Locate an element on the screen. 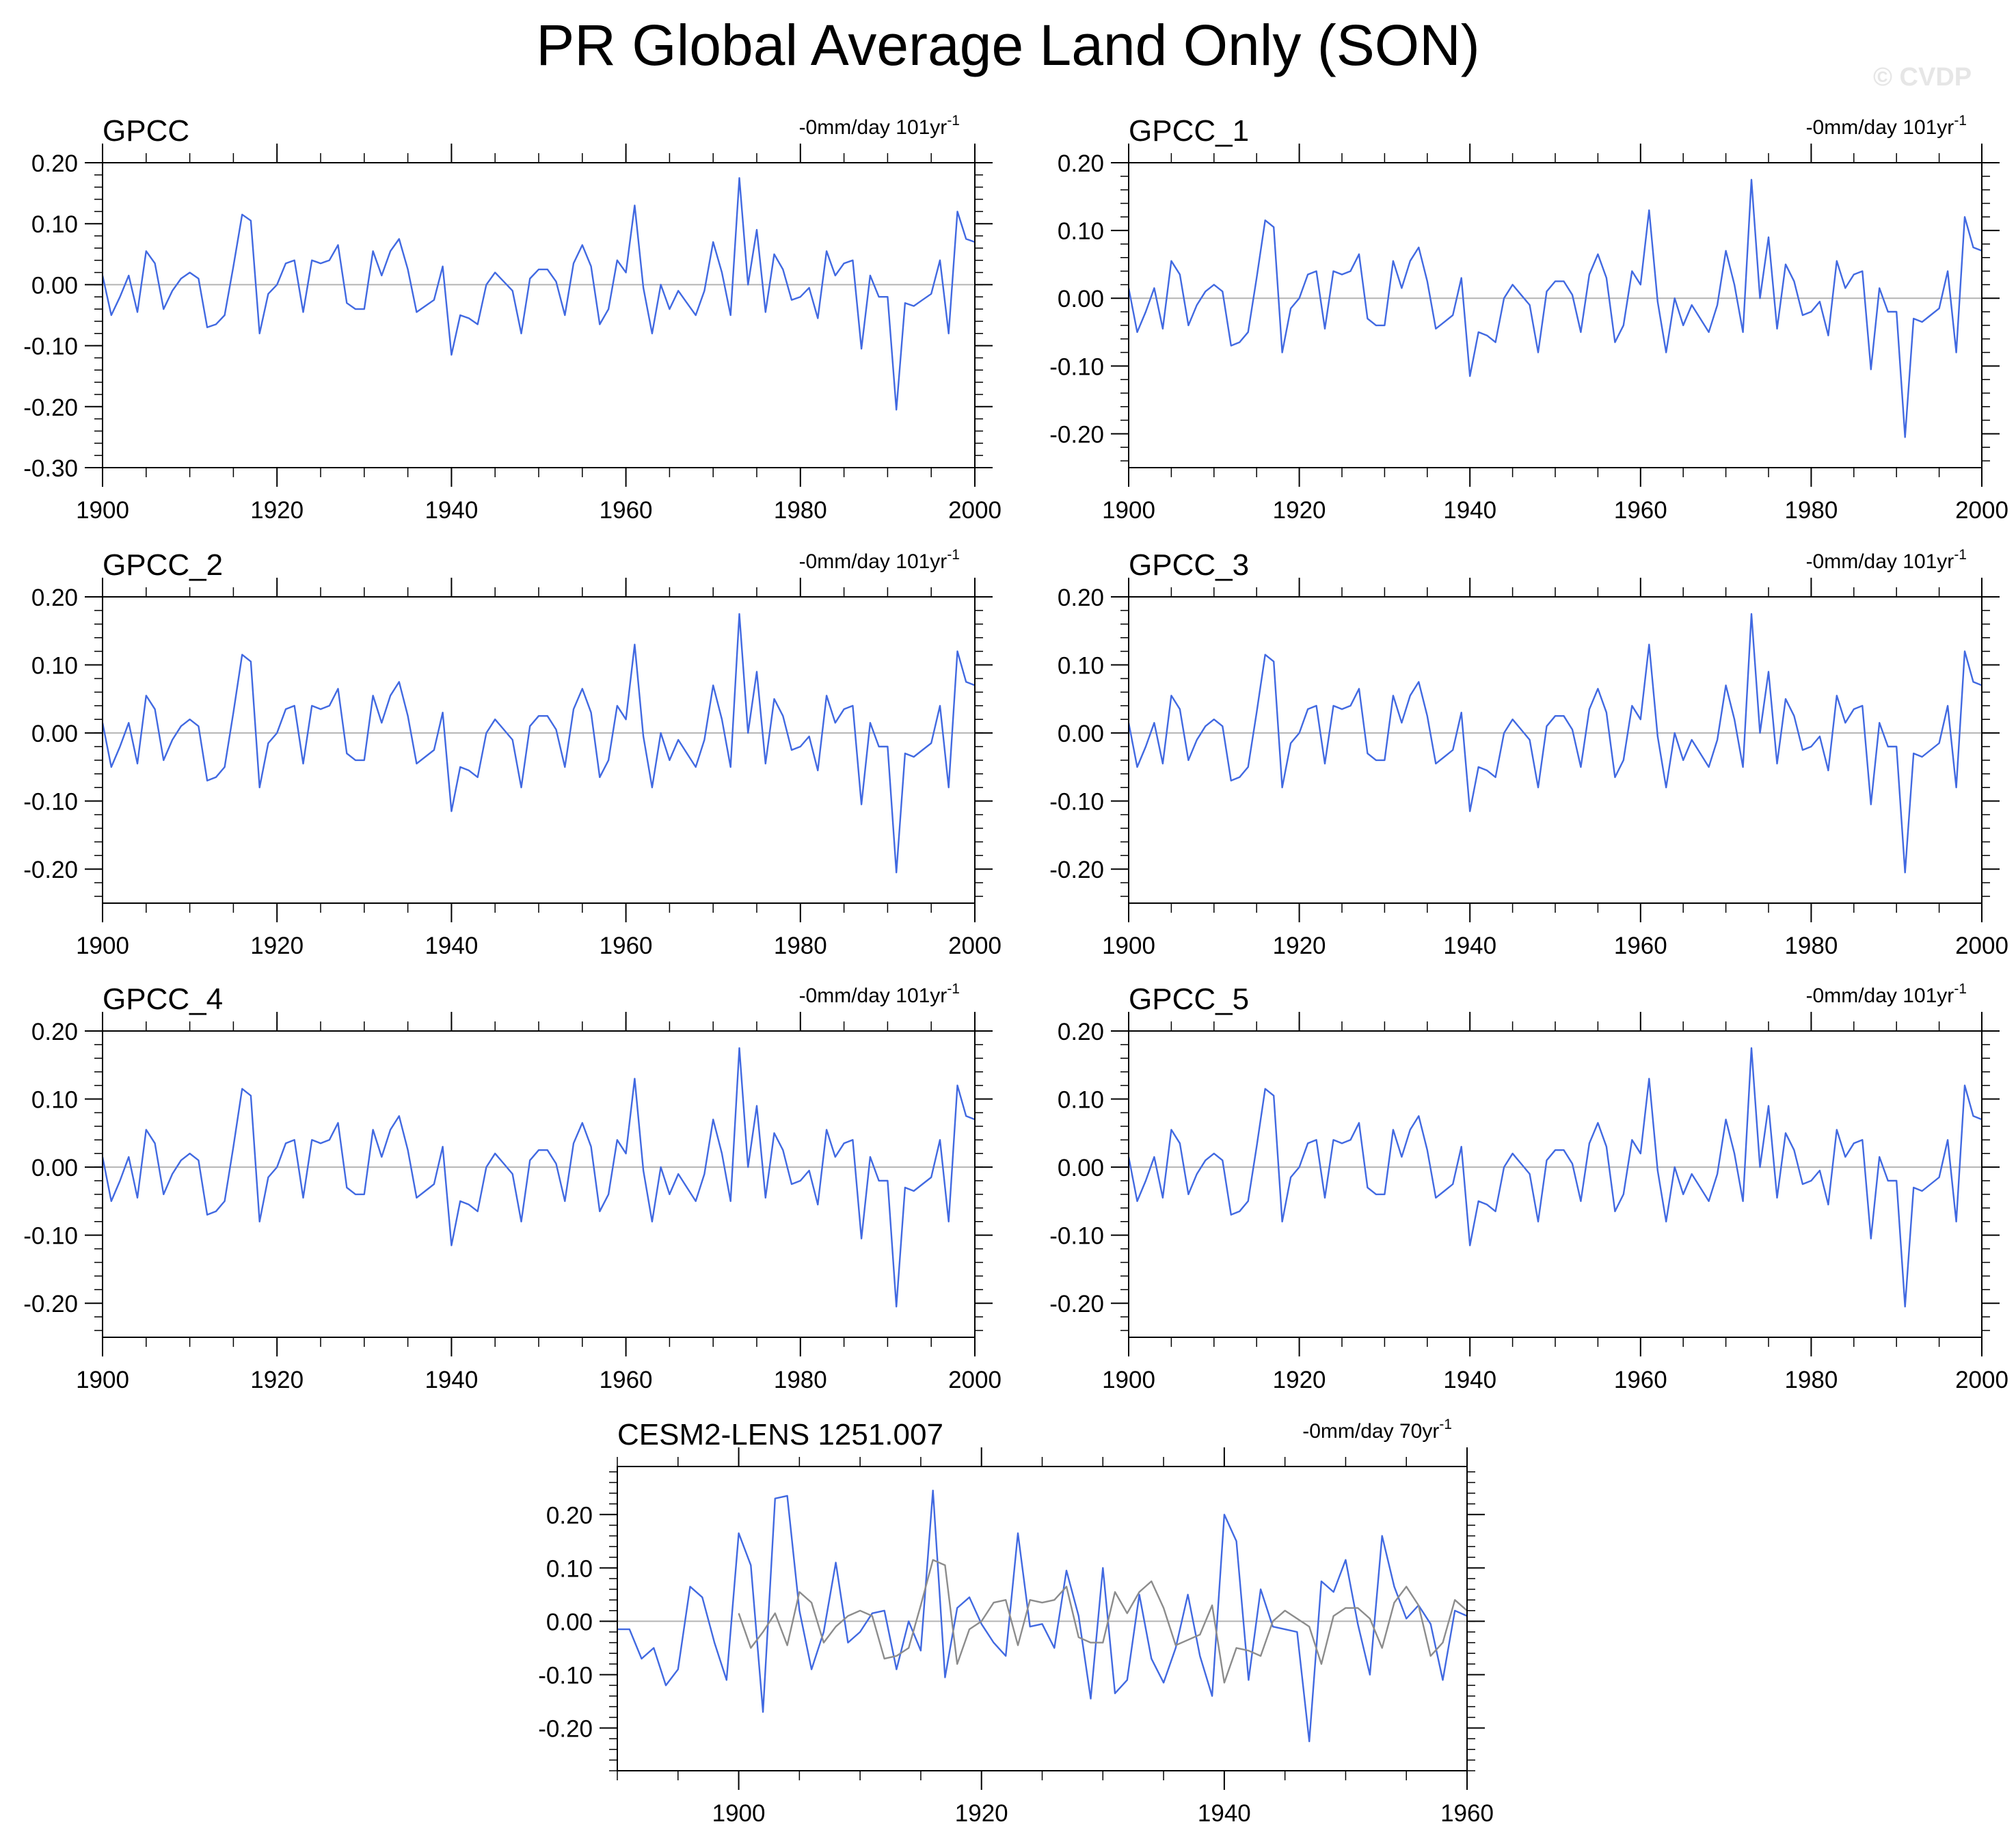 The width and height of the screenshot is (2016, 1848). panel-title: GPCC_5 is located at coordinates (1189, 999).